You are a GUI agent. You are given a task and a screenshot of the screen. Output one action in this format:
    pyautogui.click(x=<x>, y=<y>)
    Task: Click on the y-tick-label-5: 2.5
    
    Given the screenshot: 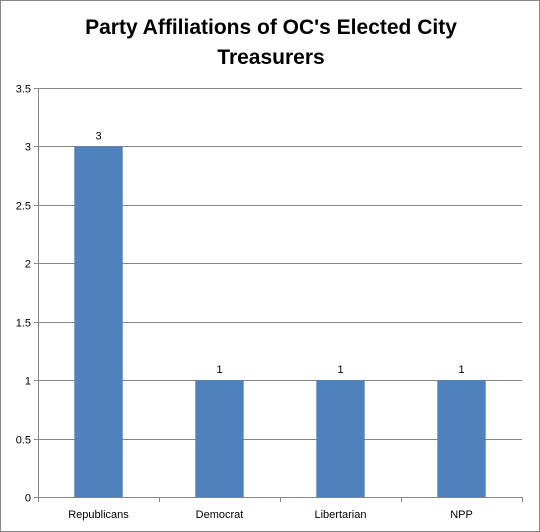 What is the action you would take?
    pyautogui.click(x=23, y=207)
    